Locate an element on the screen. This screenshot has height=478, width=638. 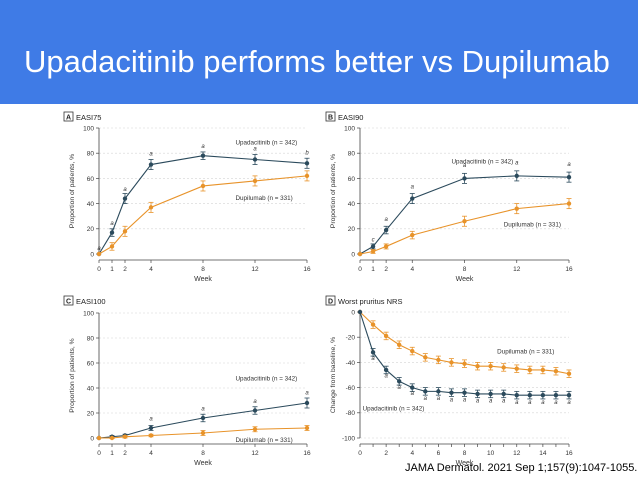
panel-letter-box is located at coordinates (330, 116).